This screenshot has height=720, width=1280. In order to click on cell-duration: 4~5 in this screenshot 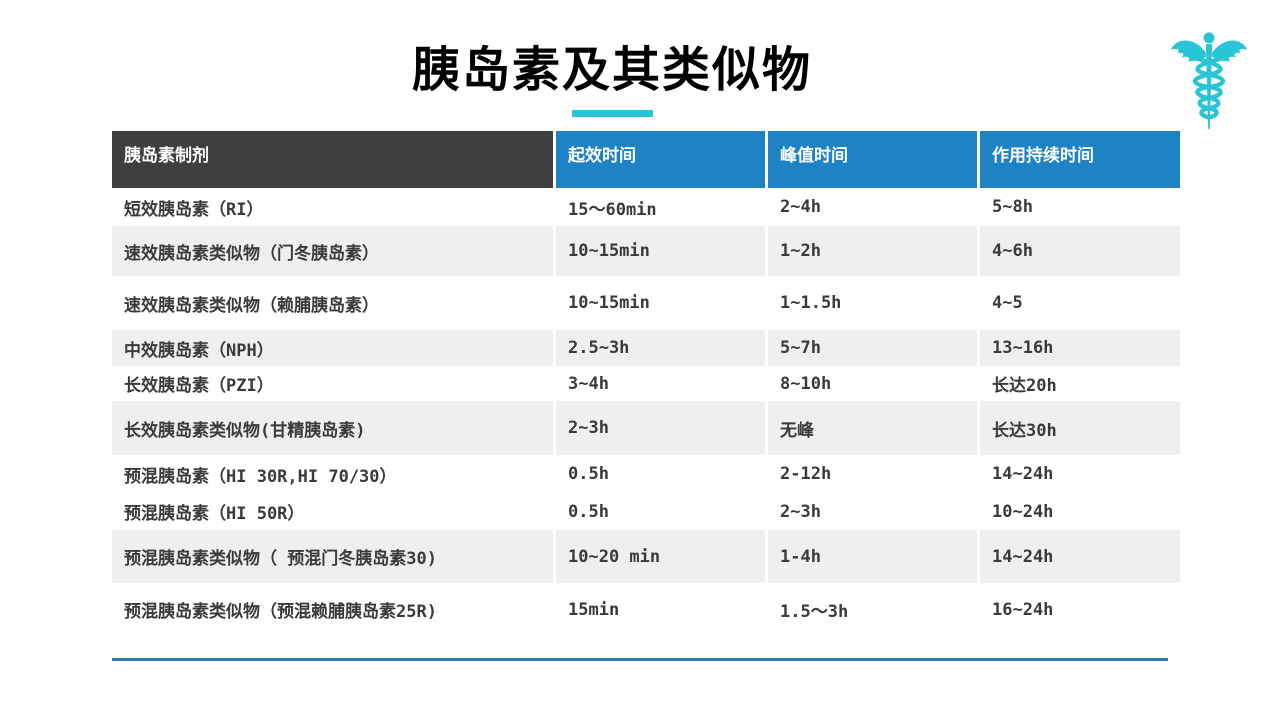, I will do `click(1080, 303)`.